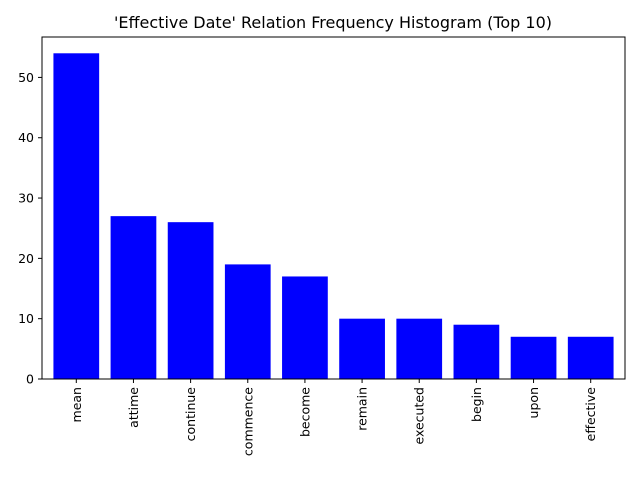 The height and width of the screenshot is (480, 640). Describe the element at coordinates (26, 318) in the screenshot. I see `y-tick-label: 10` at that location.